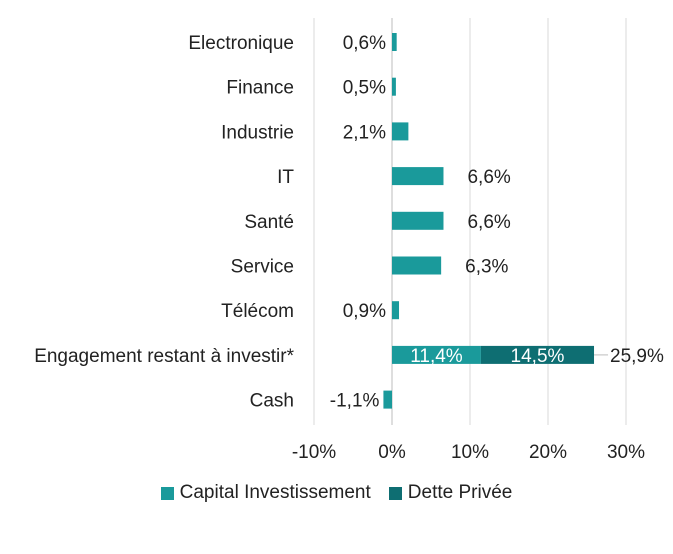  I want to click on data-label: 2,1%, so click(364, 132).